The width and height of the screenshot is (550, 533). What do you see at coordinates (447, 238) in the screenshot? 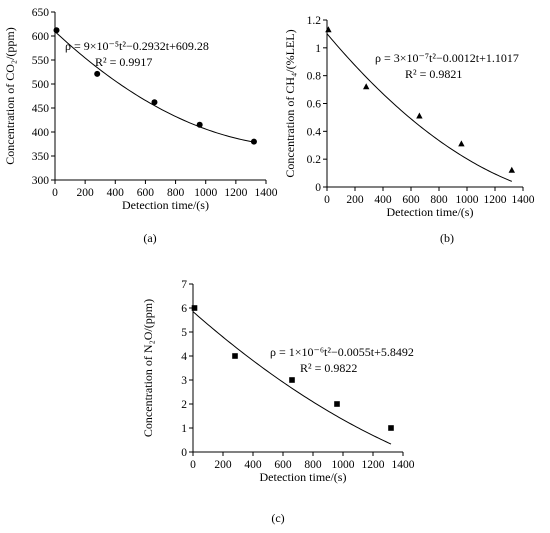
I see `panel-label: (b)` at bounding box center [447, 238].